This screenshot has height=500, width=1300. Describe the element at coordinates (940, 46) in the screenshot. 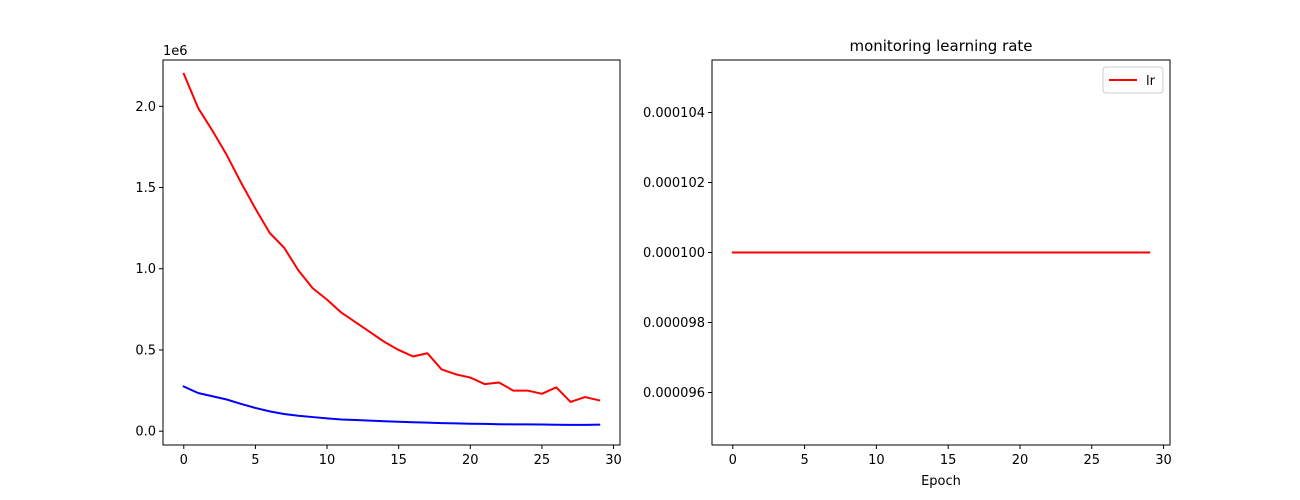

I see `chart-title: monitoring learning rate` at that location.